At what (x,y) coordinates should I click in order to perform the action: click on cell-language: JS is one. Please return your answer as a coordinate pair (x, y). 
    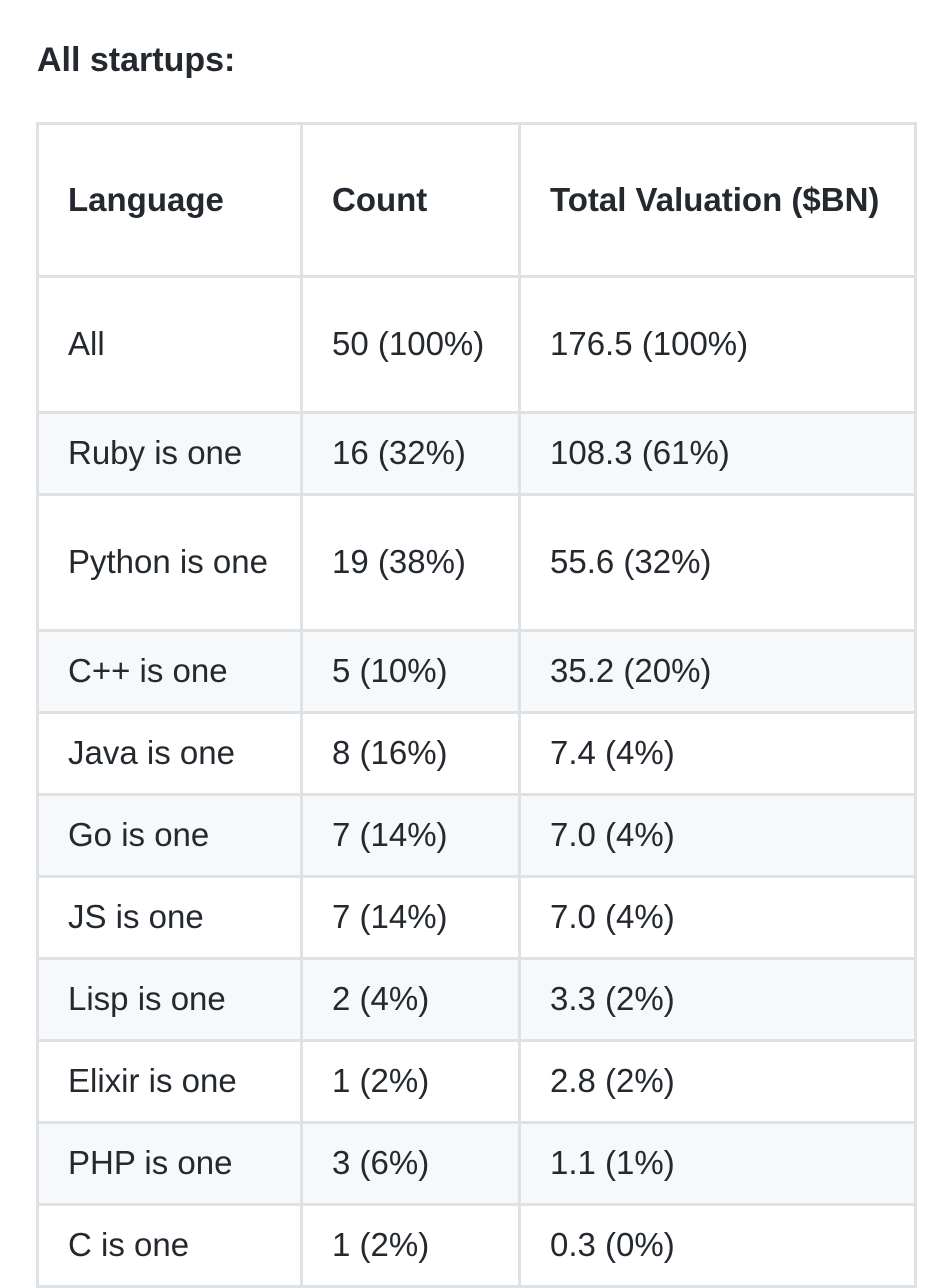
    Looking at the image, I should click on (169, 917).